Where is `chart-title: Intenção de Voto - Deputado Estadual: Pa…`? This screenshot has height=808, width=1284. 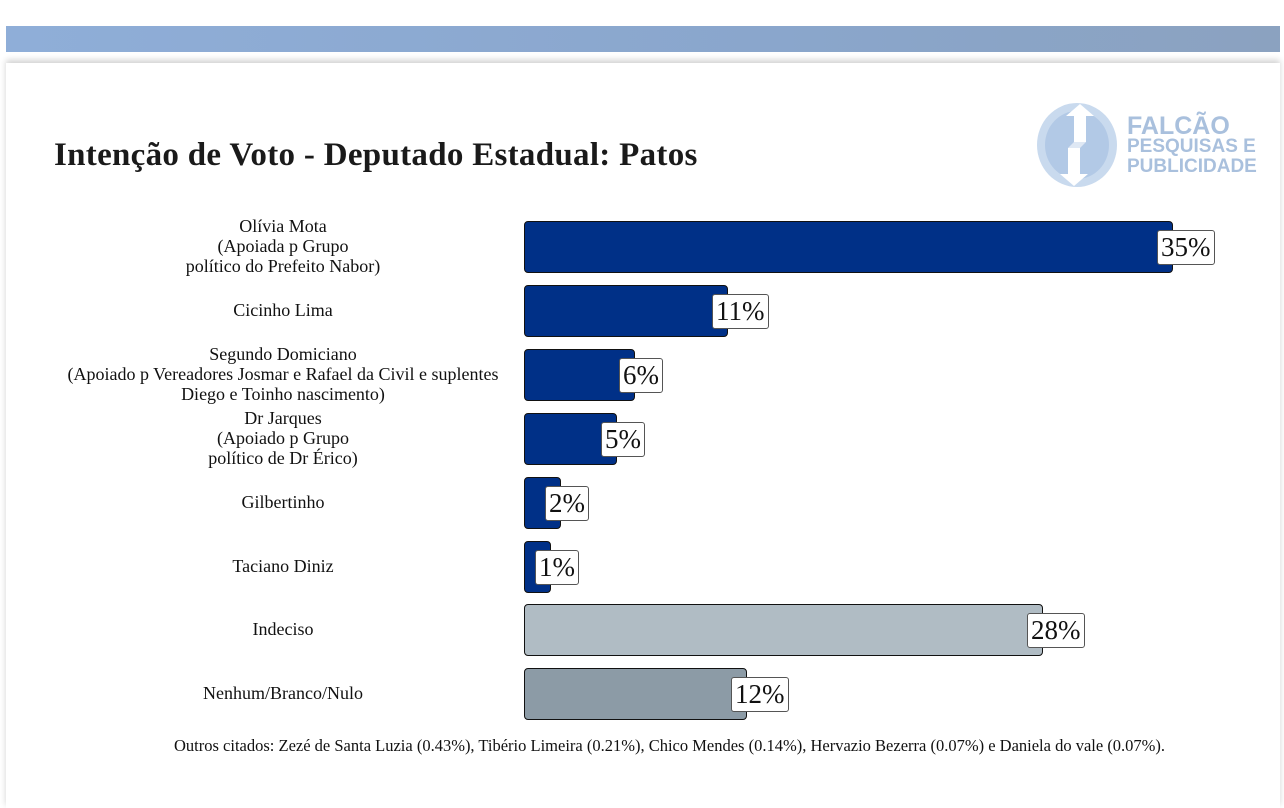
chart-title: Intenção de Voto - Deputado Estadual: Pa… is located at coordinates (376, 155).